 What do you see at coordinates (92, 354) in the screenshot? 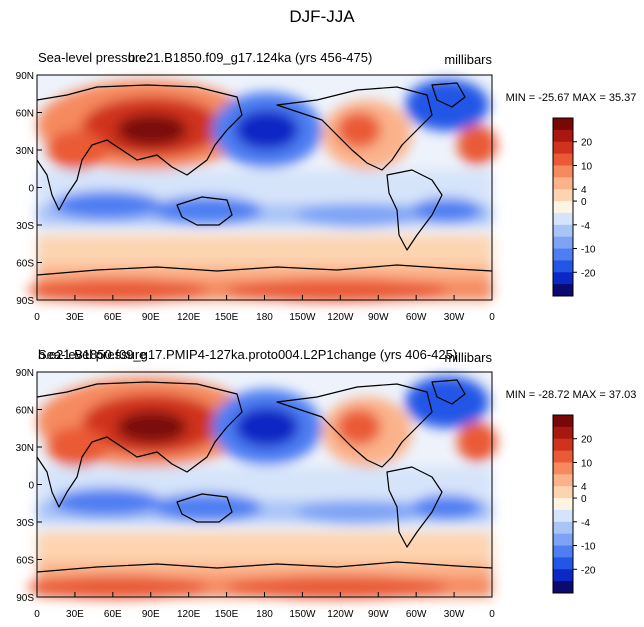
I see `panel-2-left-title: Sea-level pressure` at bounding box center [92, 354].